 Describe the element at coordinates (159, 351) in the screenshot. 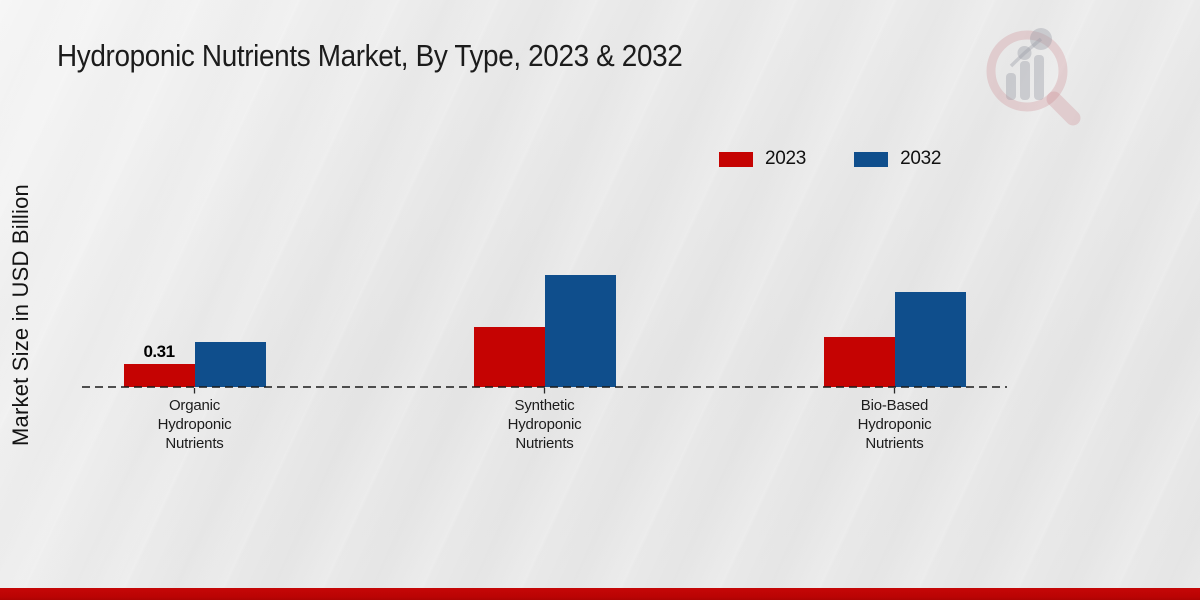

I see `bar-value-label: 0.31` at that location.